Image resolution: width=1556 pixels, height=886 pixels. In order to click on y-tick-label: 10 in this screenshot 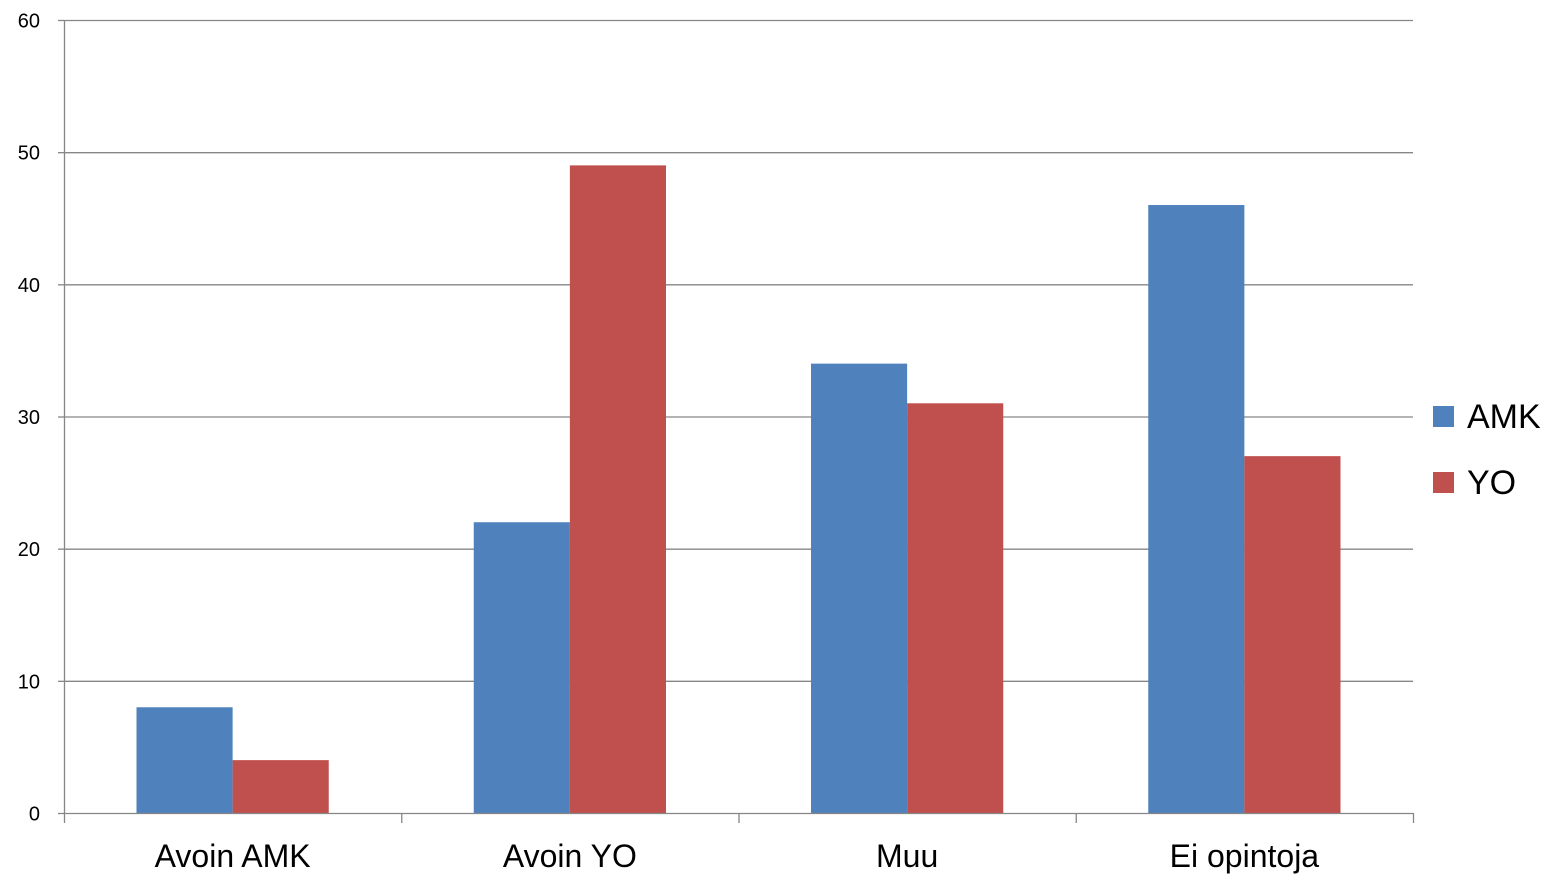, I will do `click(29, 682)`.